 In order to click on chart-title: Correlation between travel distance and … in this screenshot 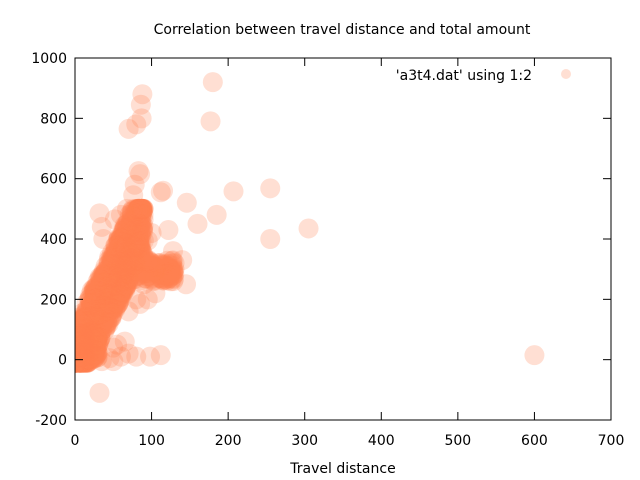, I will do `click(342, 30)`.